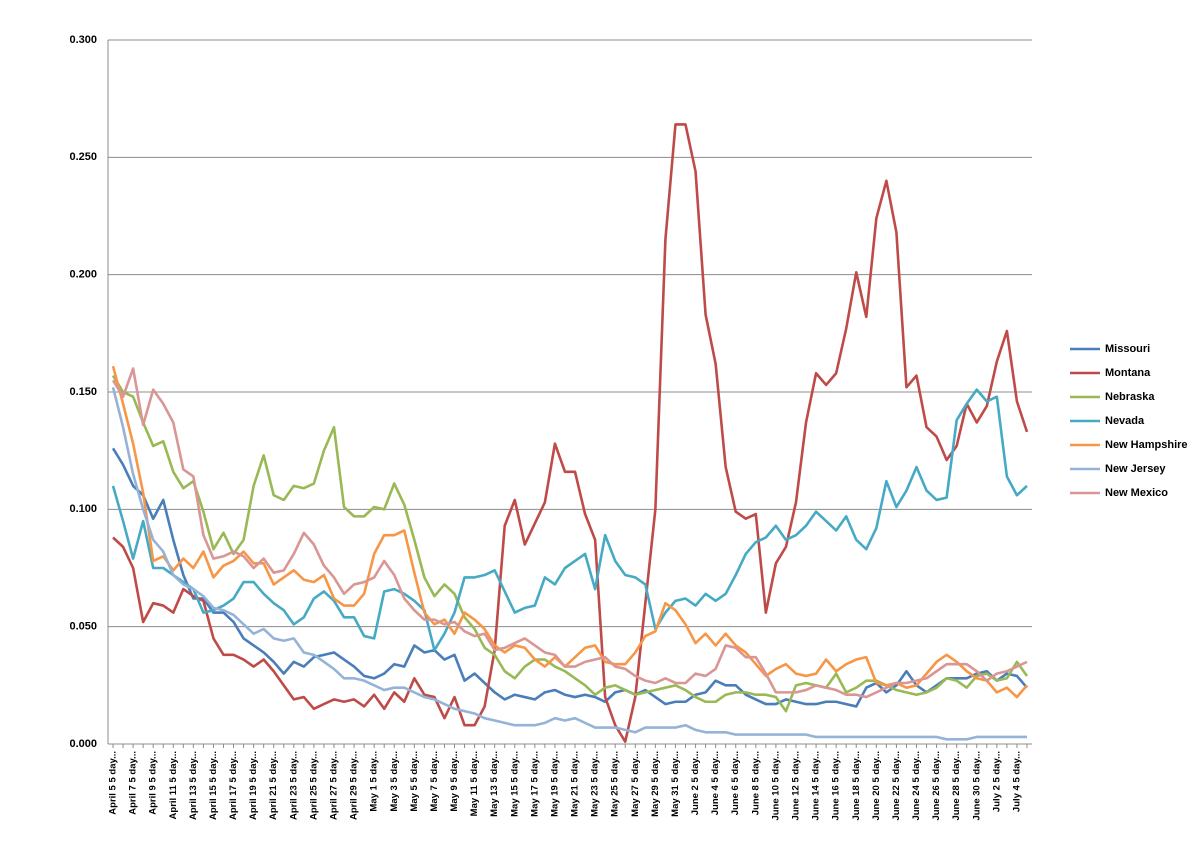  I want to click on y-tick-label: 0.000, so click(83, 744).